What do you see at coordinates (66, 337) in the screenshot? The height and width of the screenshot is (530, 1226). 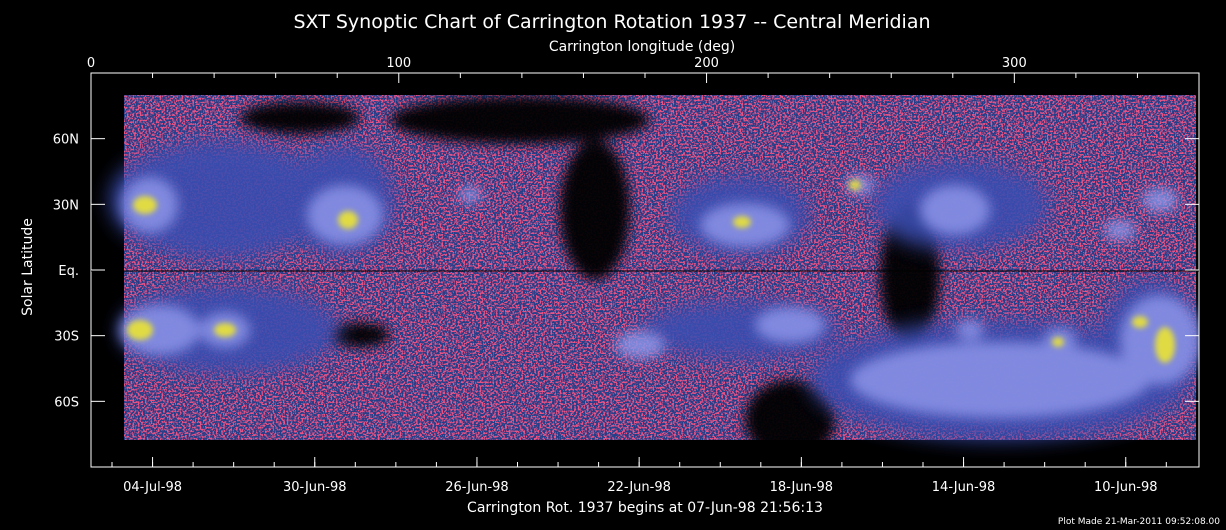 I see `y-tick-label: 30S` at bounding box center [66, 337].